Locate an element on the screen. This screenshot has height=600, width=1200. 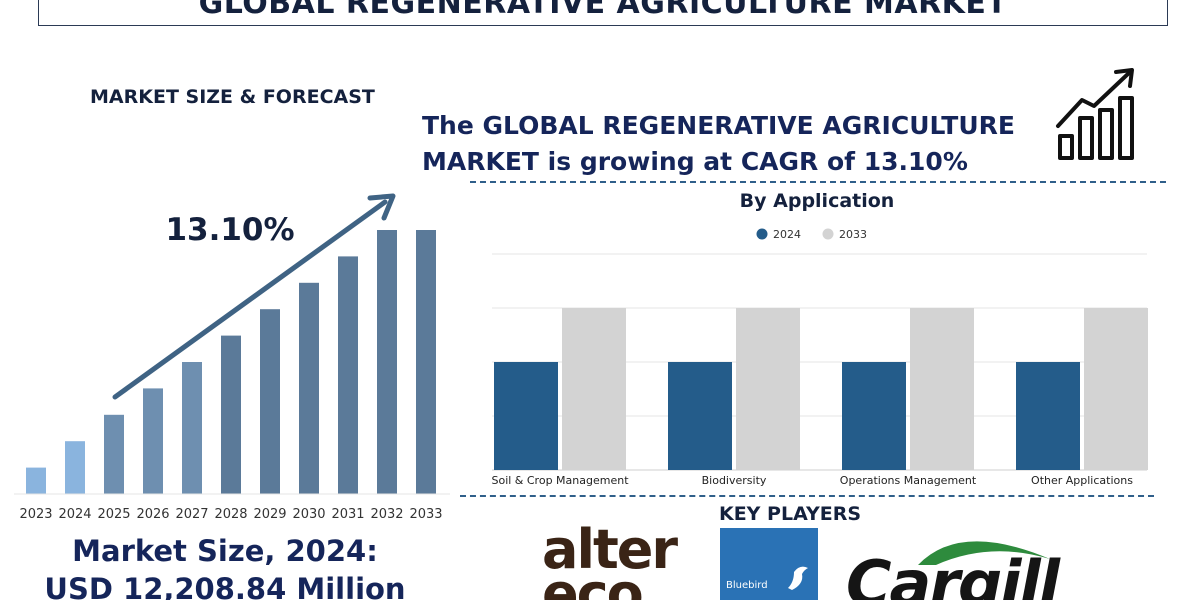
cargill-logo: Cargill is located at coordinates (960, 562).